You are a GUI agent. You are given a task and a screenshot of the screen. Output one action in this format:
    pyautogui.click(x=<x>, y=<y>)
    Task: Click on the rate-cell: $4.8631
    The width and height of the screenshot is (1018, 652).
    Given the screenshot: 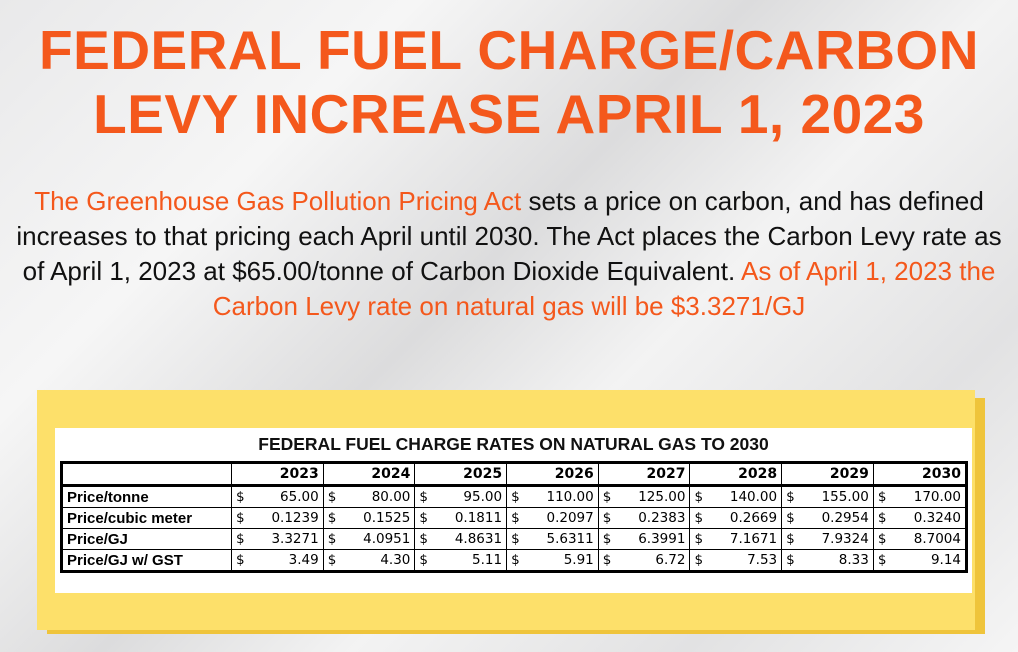 What is the action you would take?
    pyautogui.click(x=461, y=539)
    